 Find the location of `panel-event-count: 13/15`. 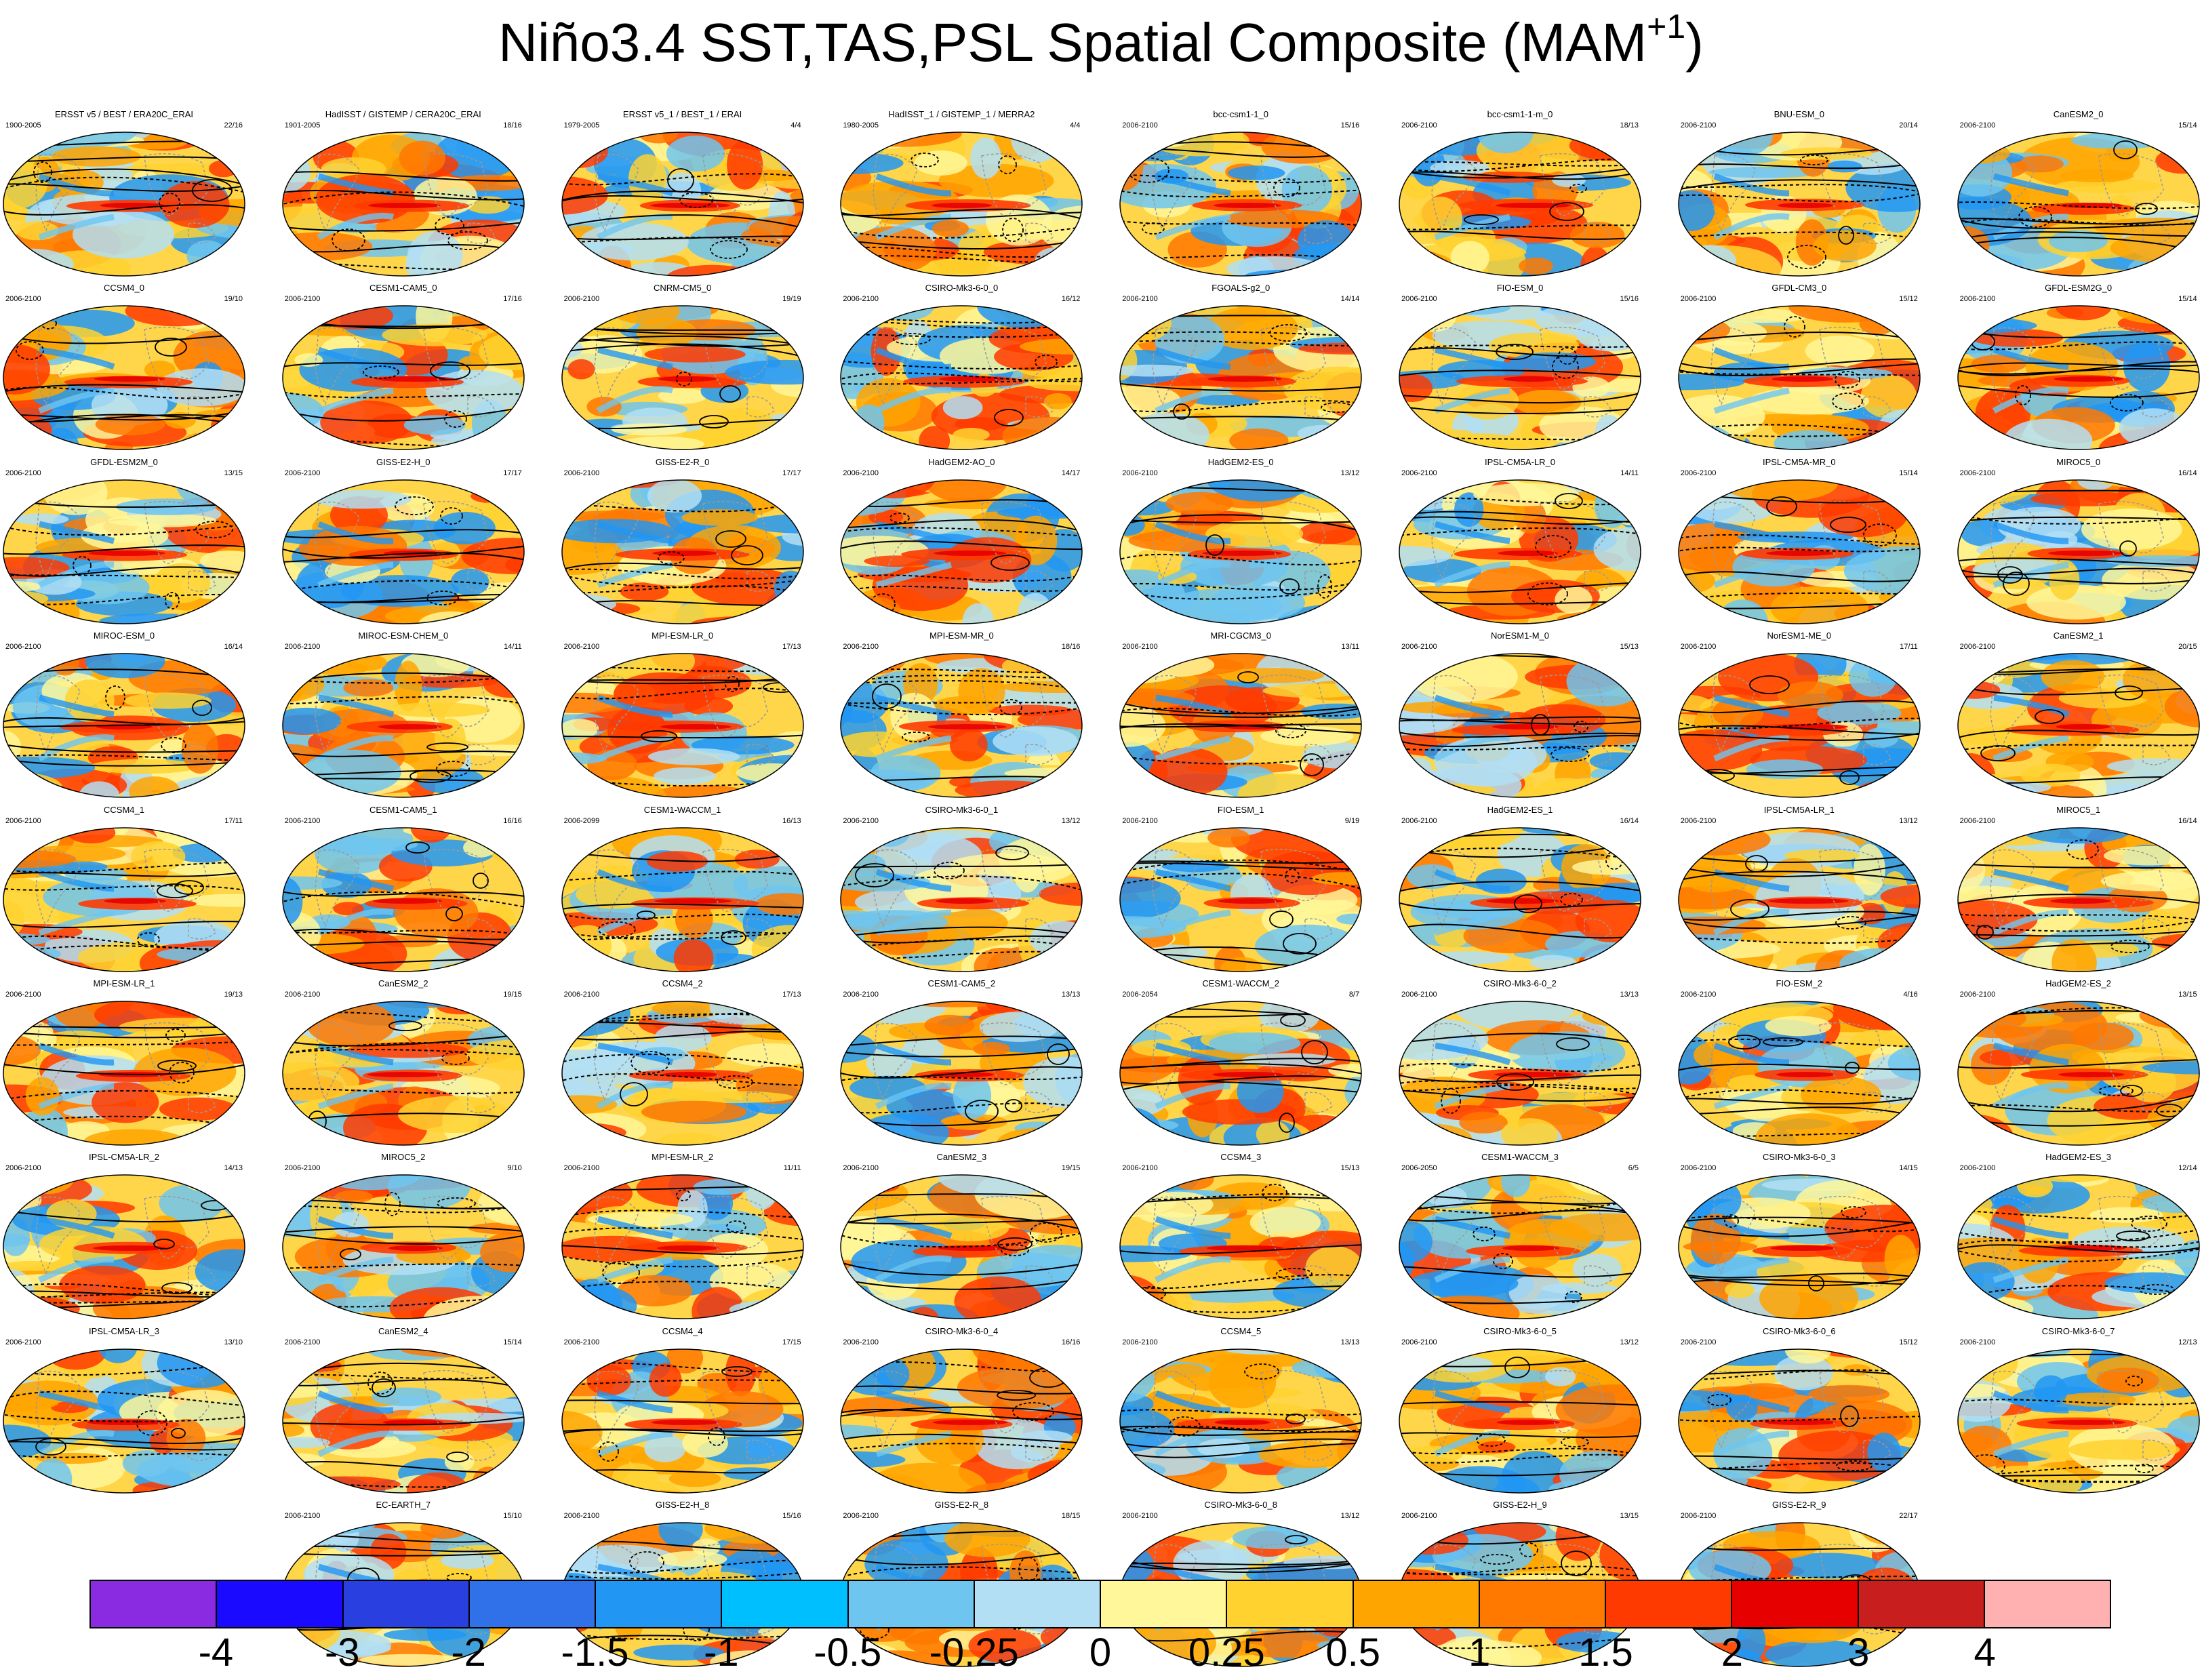

panel-event-count: 13/15 is located at coordinates (233, 472).